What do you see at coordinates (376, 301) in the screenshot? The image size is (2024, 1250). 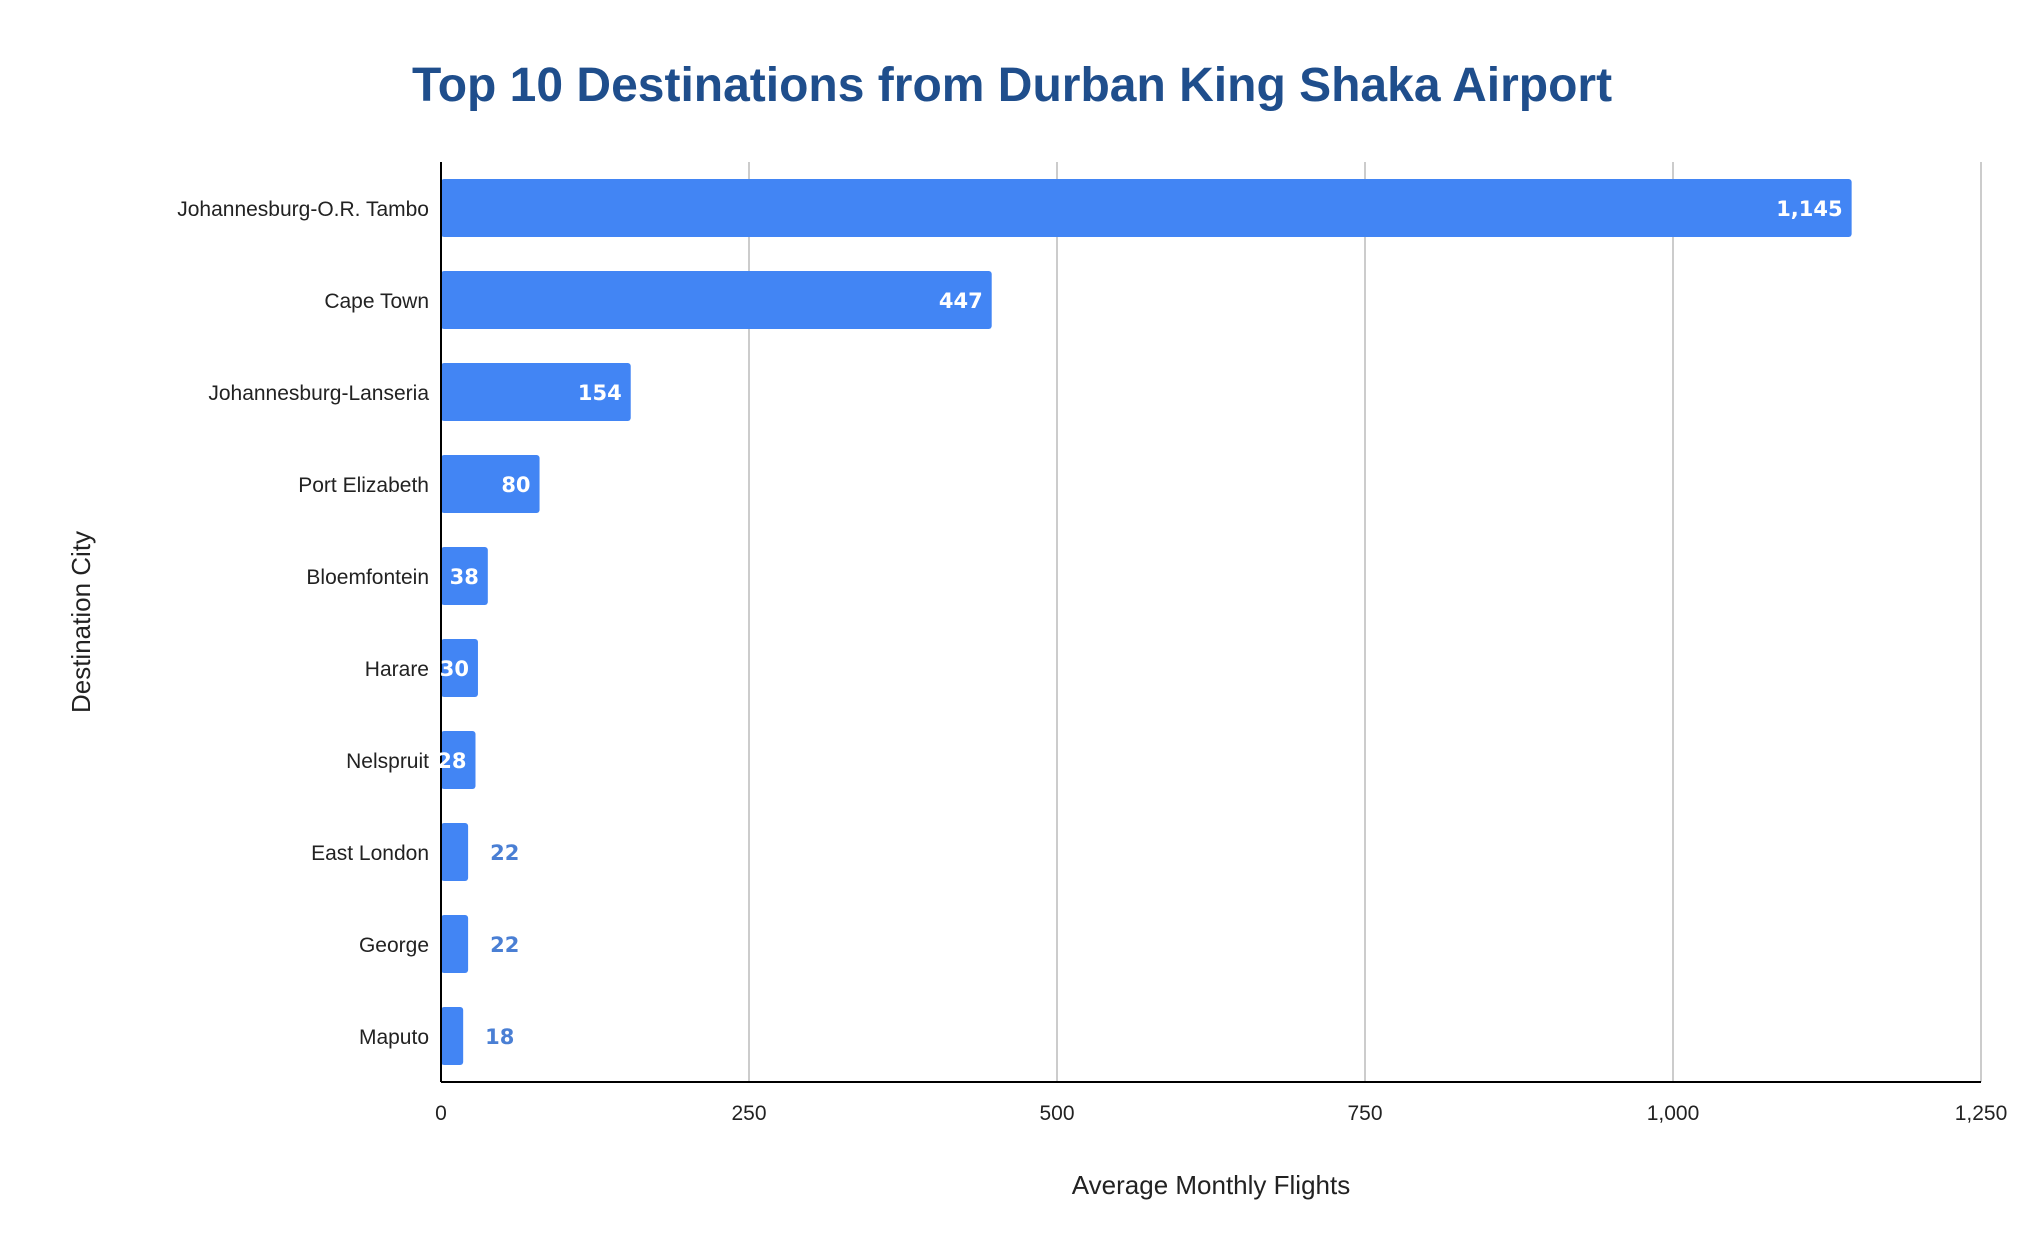 I see `y-tick-label: Cape Town` at bounding box center [376, 301].